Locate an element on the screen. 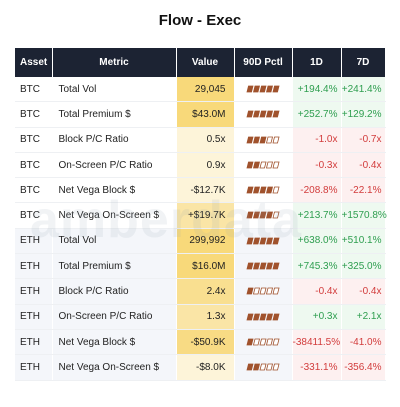 The width and height of the screenshot is (400, 407). header-cell: 7D is located at coordinates (363, 62).